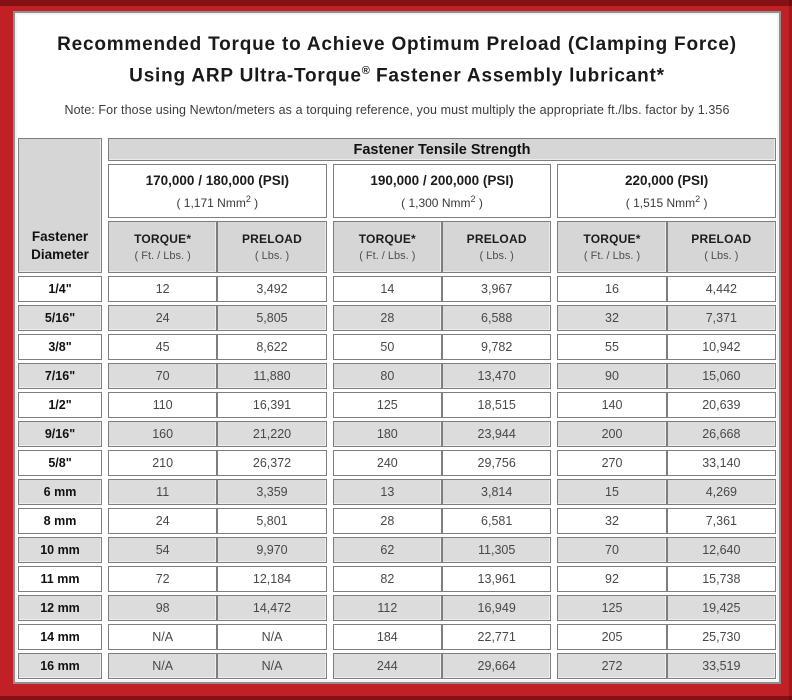 The height and width of the screenshot is (700, 792). What do you see at coordinates (612, 492) in the screenshot?
I see `torque-value-cell: 15` at bounding box center [612, 492].